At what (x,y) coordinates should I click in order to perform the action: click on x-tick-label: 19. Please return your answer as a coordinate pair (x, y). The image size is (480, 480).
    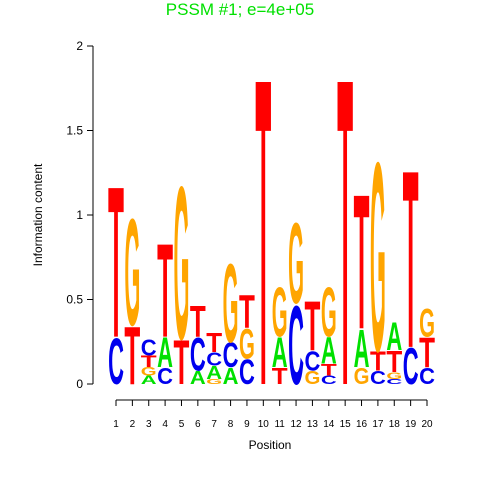
    Looking at the image, I should click on (411, 424).